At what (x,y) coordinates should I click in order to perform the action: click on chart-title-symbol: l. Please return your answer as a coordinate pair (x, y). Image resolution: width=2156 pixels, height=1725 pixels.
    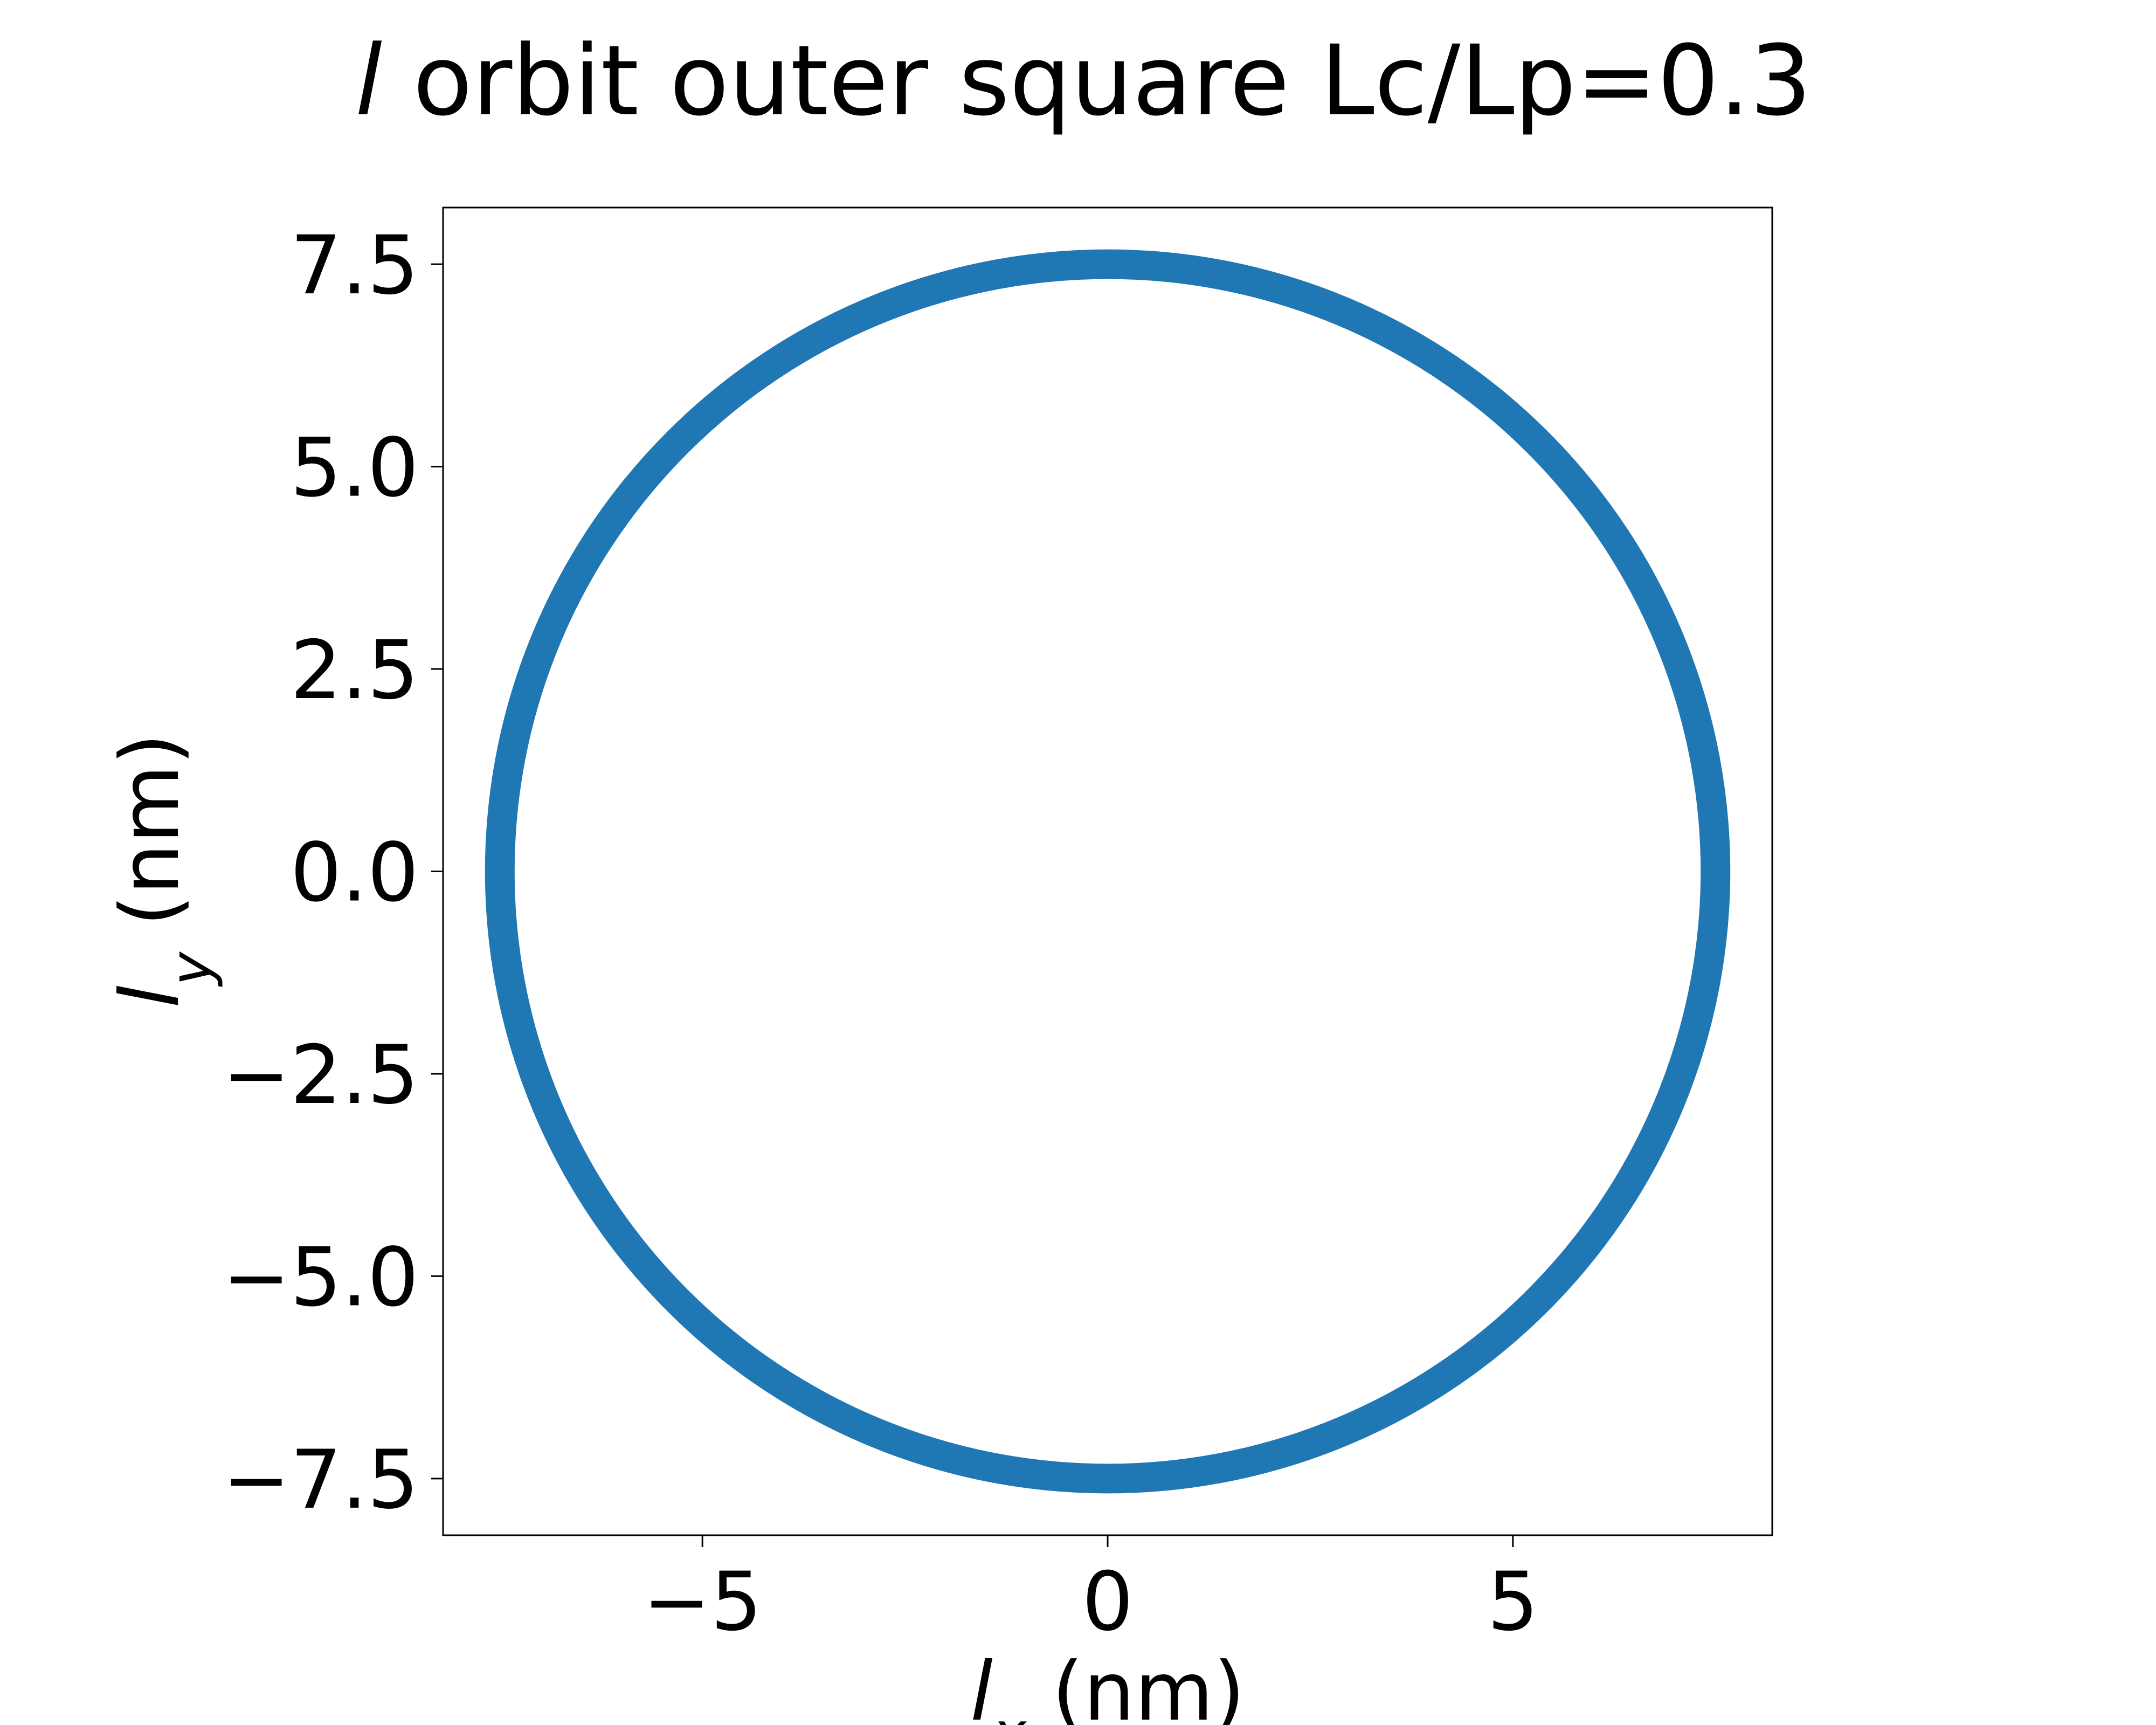
    Looking at the image, I should click on (368, 81).